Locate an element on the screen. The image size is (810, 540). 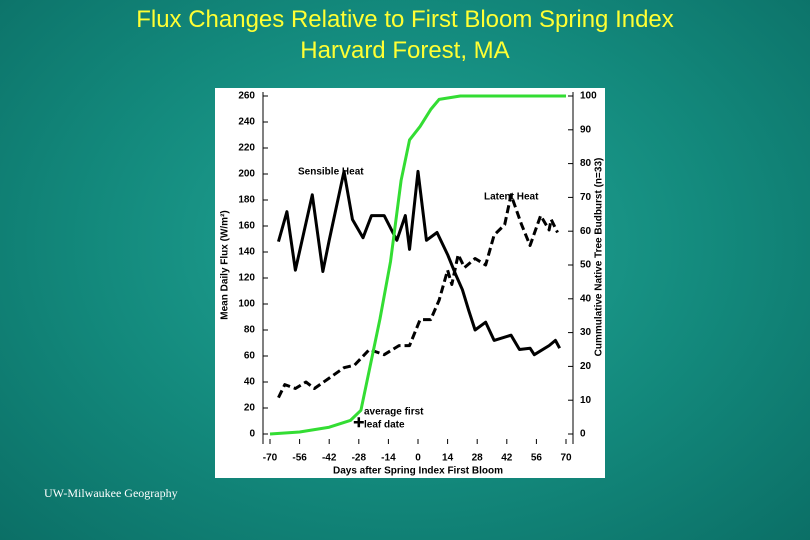
x-tick-label: -14 is located at coordinates (388, 458).